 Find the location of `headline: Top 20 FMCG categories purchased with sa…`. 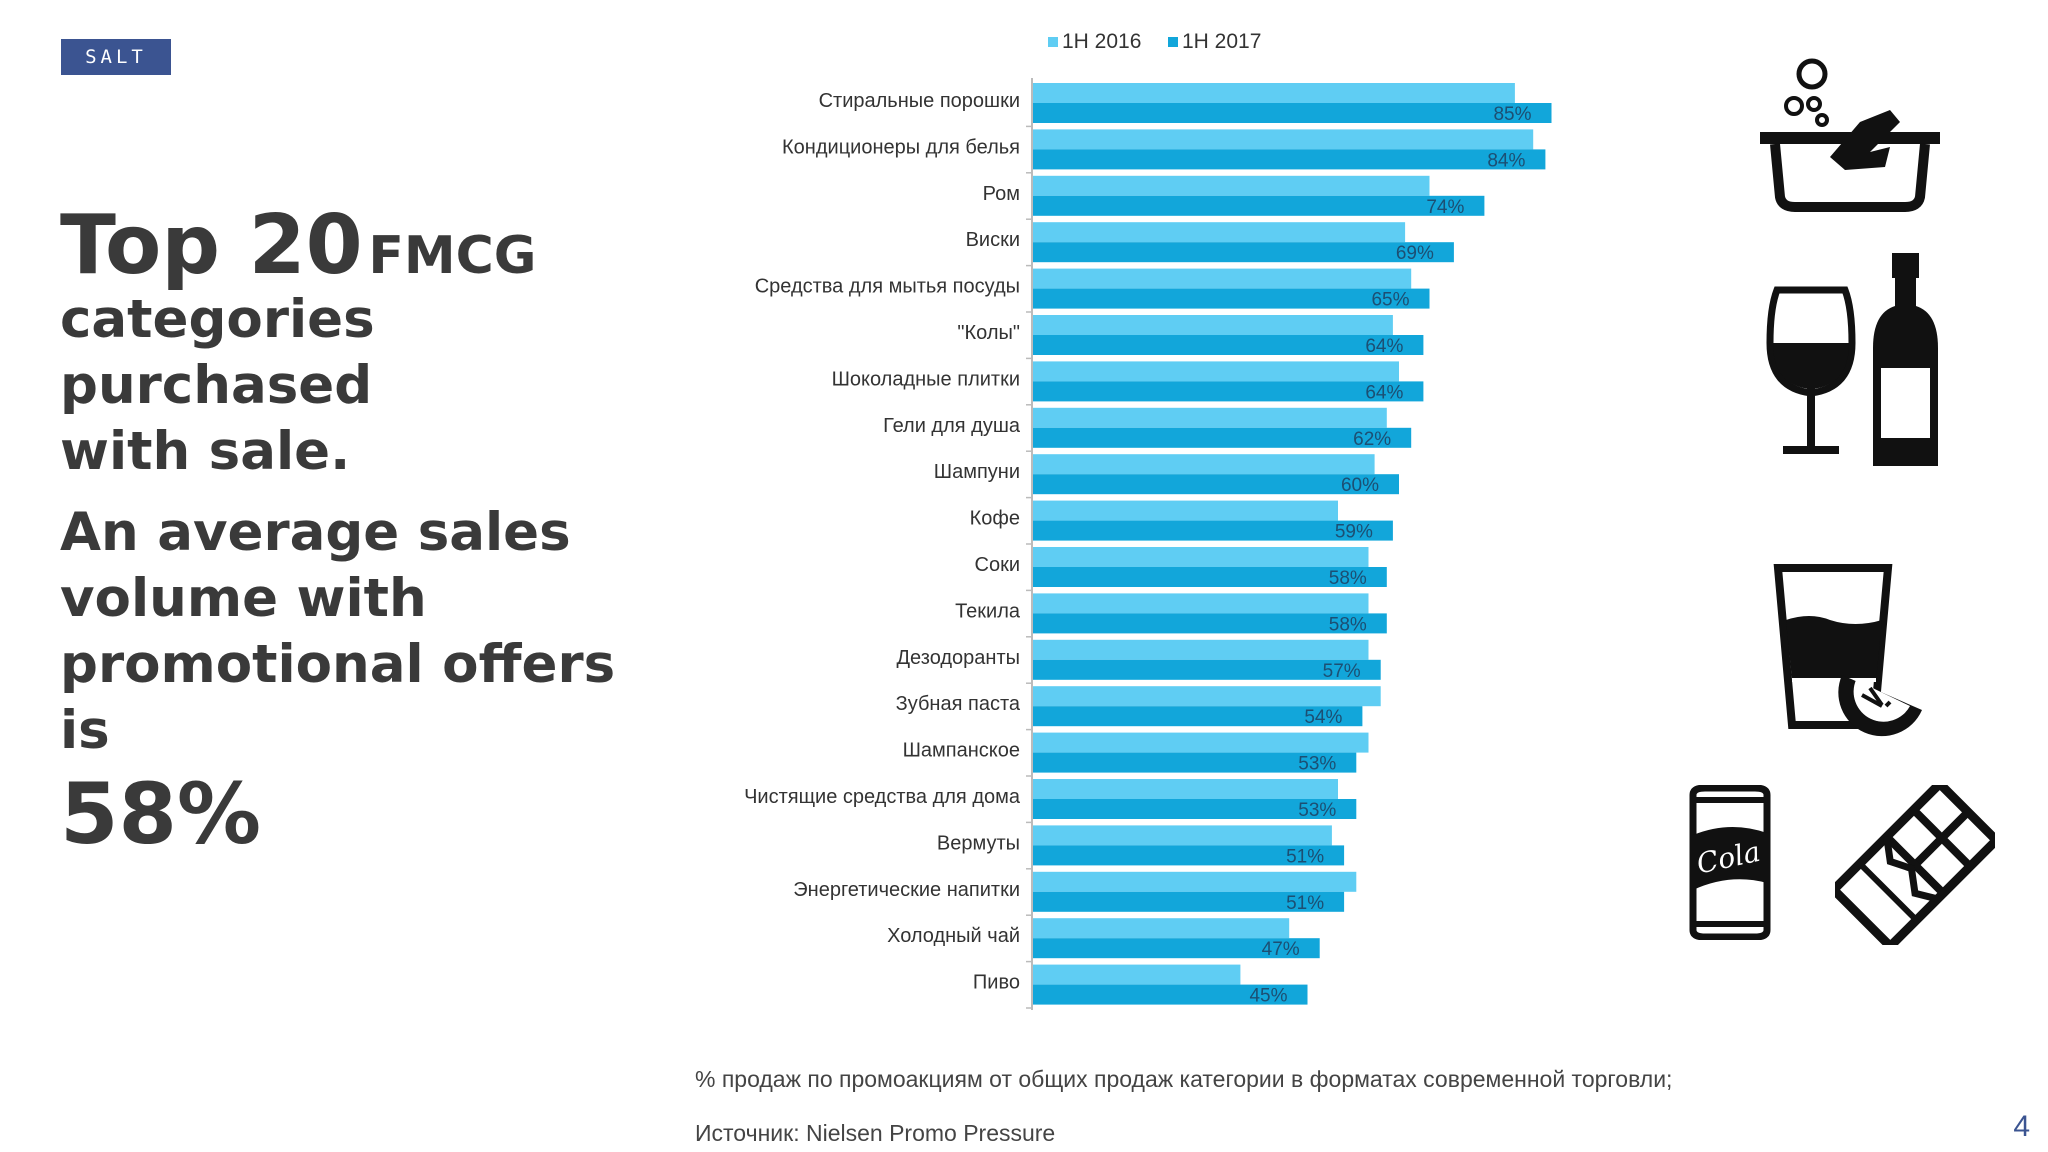

headline: Top 20 FMCG categories purchased with sa… is located at coordinates (370, 345).